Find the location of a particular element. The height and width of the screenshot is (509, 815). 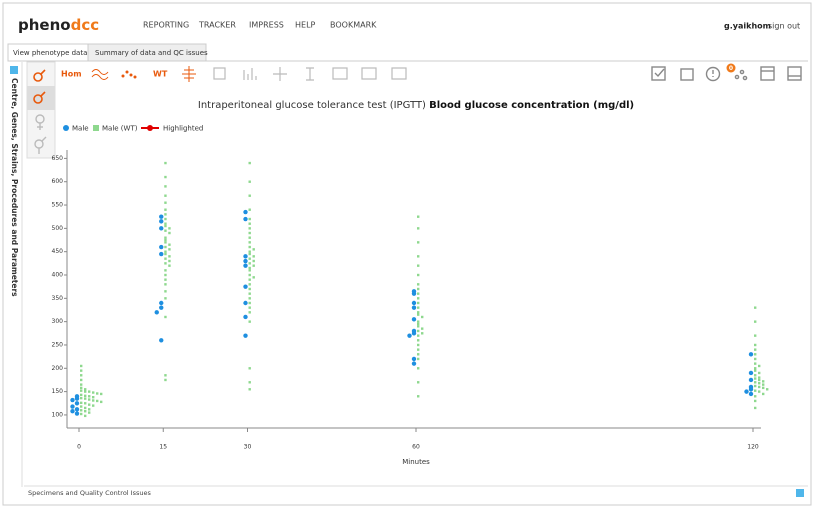

nav-link: TRACKER is located at coordinates (217, 25).